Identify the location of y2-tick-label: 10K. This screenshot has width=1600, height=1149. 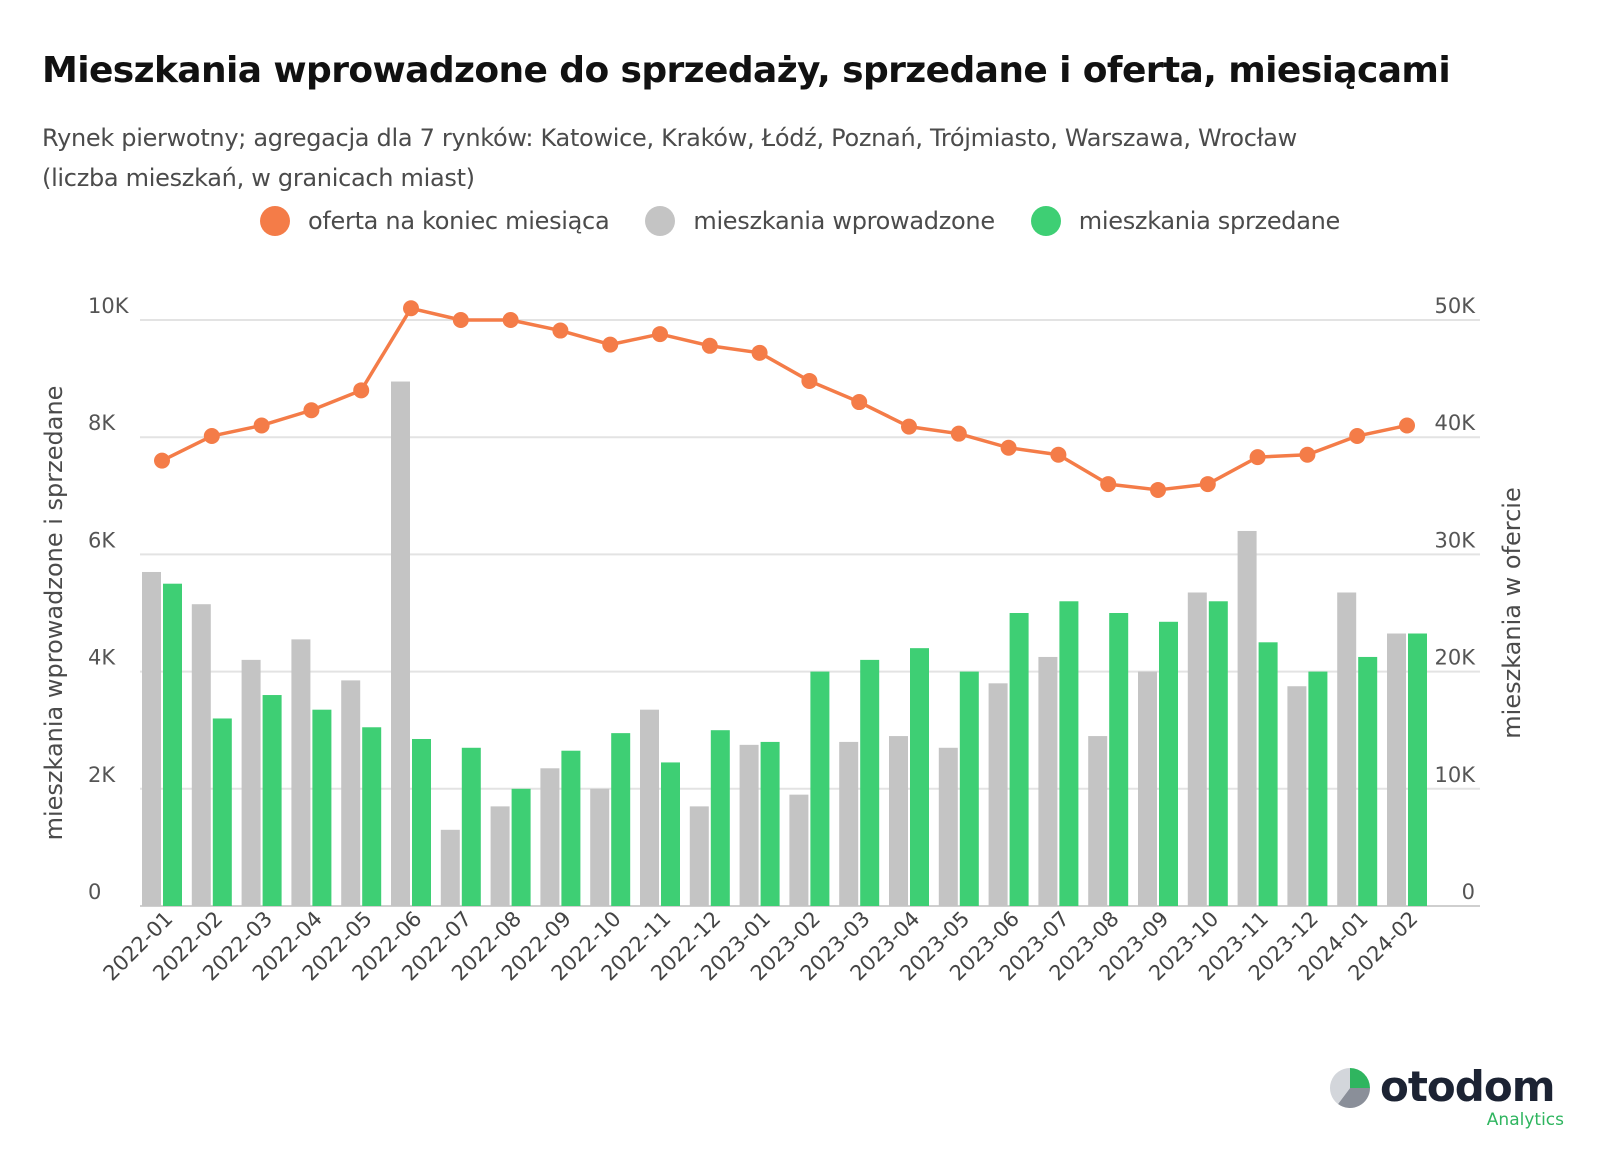
(1456, 775).